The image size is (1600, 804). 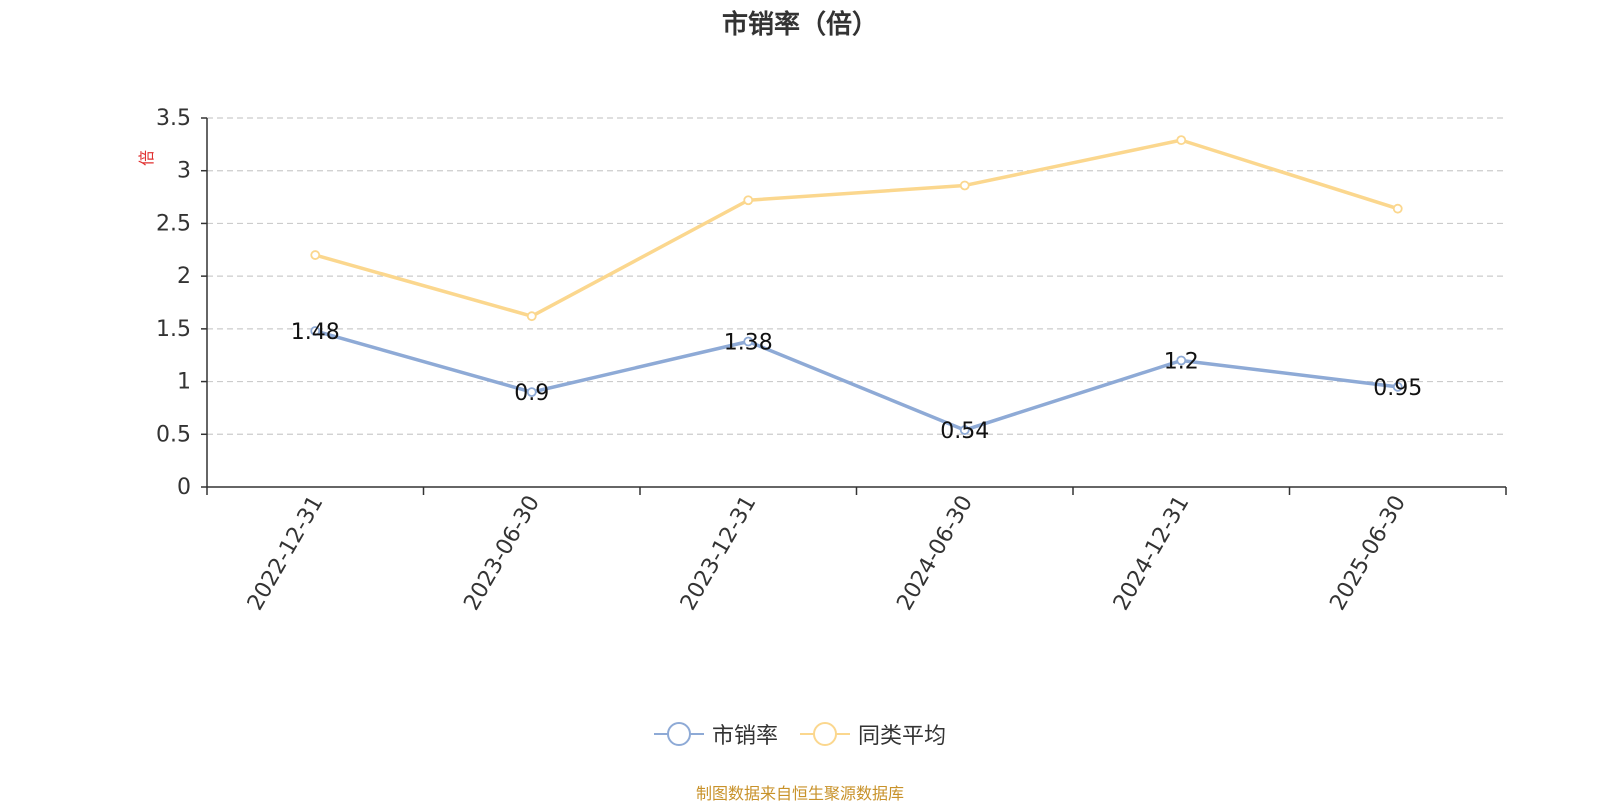 I want to click on y-tick-label-5: 2.5, so click(x=173, y=223).